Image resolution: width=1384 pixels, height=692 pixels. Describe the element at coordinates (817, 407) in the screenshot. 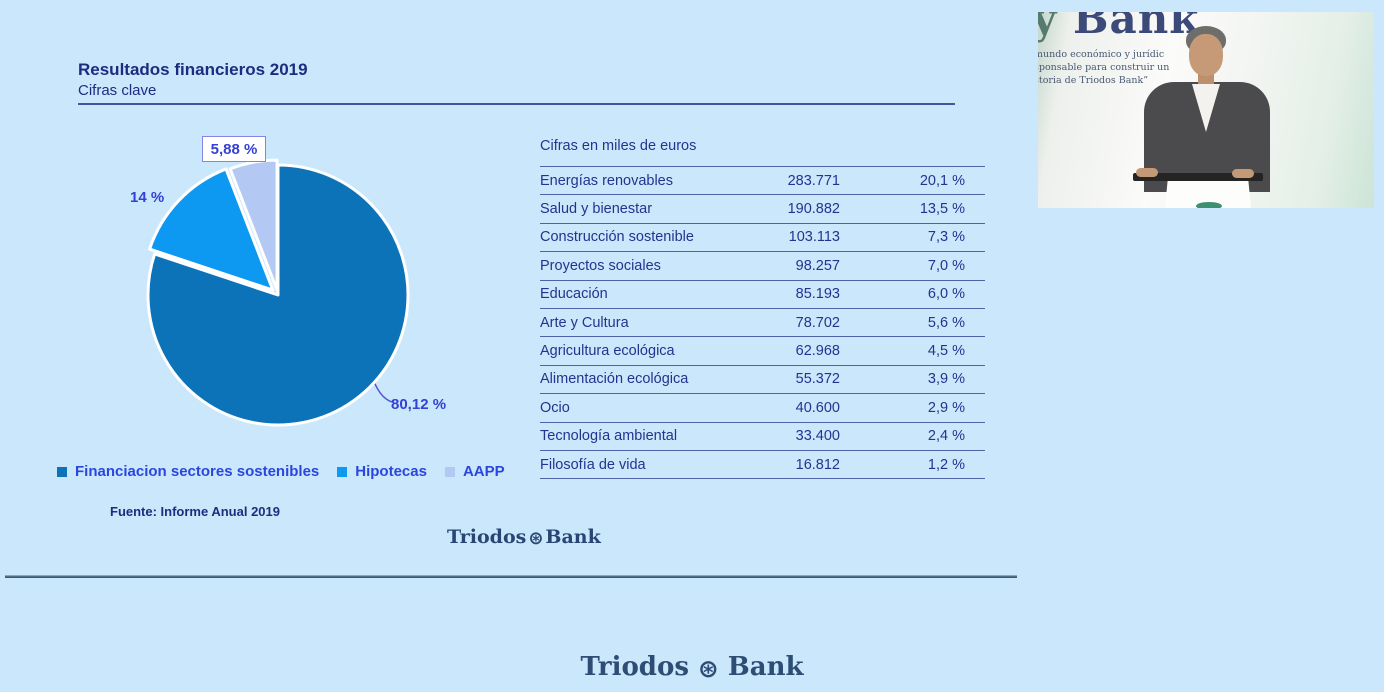

I see `sector-amount: 40.600` at that location.